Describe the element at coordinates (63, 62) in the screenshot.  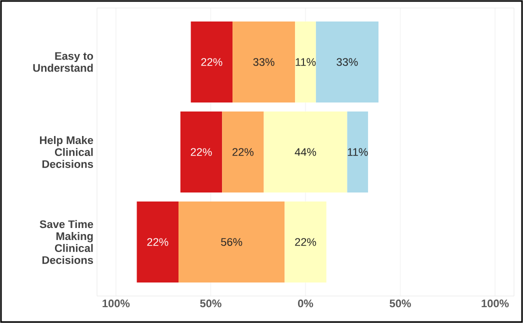
I see `y-tick-label: Easy to Understand` at that location.